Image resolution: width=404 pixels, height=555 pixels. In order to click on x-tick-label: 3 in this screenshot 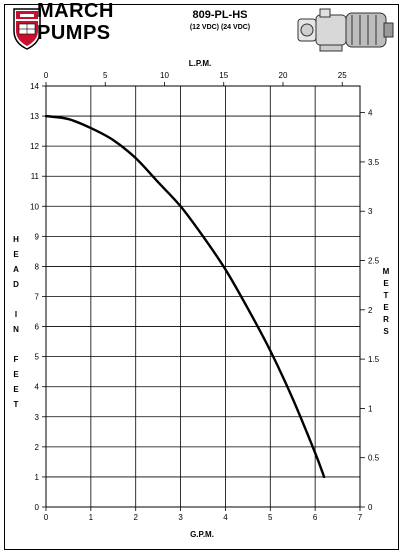, I will do `click(180, 517)`.